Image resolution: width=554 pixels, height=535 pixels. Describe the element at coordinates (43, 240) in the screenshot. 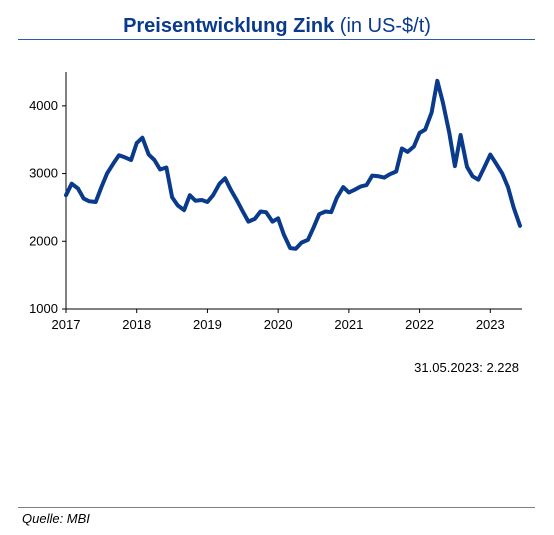

I see `y-tick-label: 2000` at that location.